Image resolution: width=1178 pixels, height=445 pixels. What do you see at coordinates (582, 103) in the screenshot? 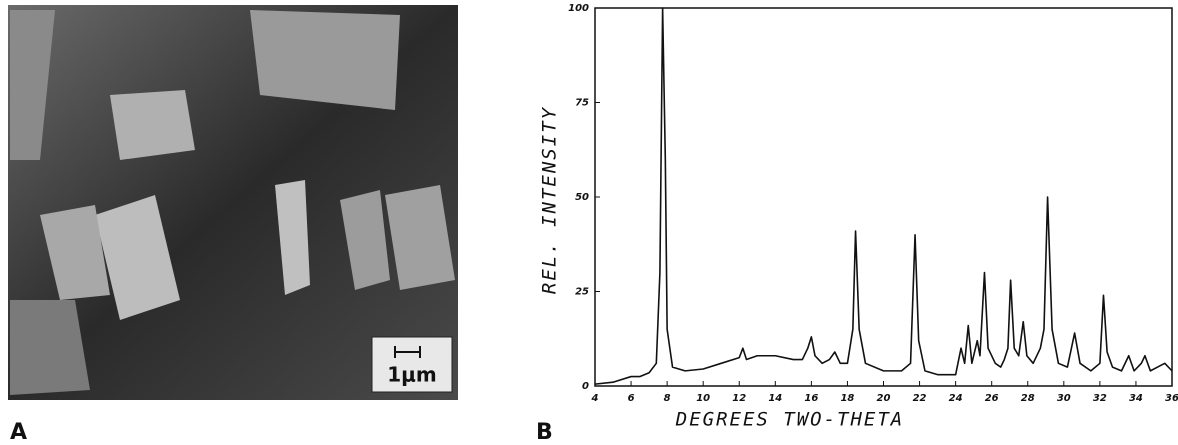
I see `y-tick-label: 75` at bounding box center [582, 103].